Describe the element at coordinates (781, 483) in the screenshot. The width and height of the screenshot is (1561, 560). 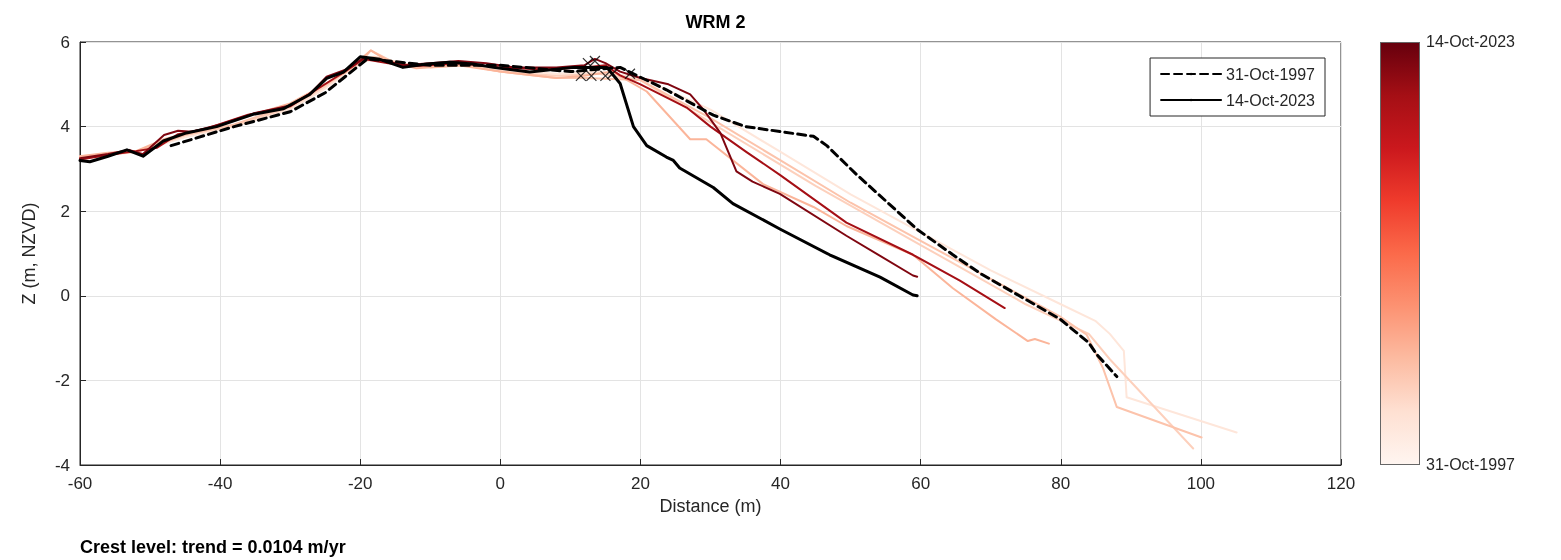
I see `x-tick-label: 40` at that location.